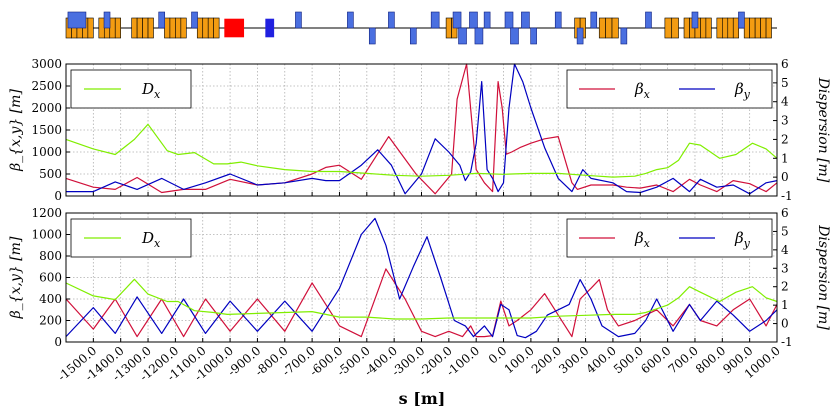  Describe the element at coordinates (421, 28) in the screenshot. I see `lattice-diagram` at that location.